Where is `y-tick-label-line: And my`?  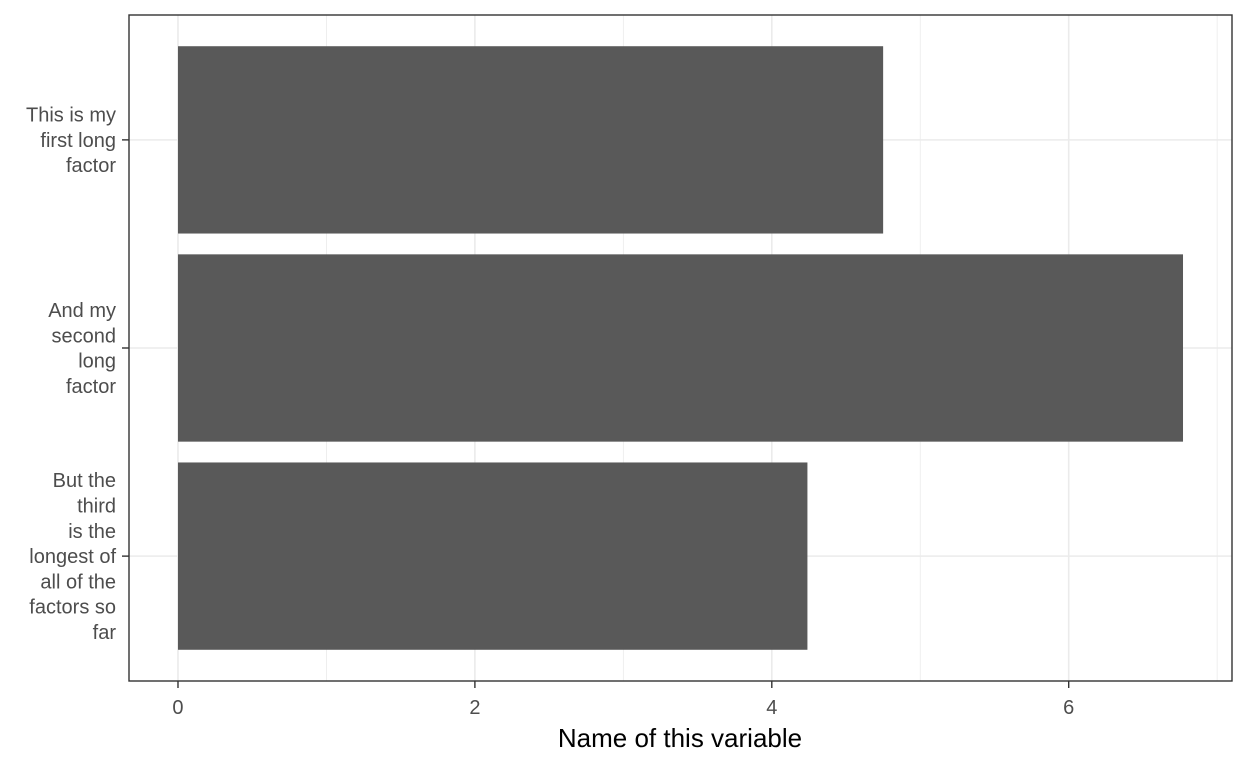 y-tick-label-line: And my is located at coordinates (82, 311).